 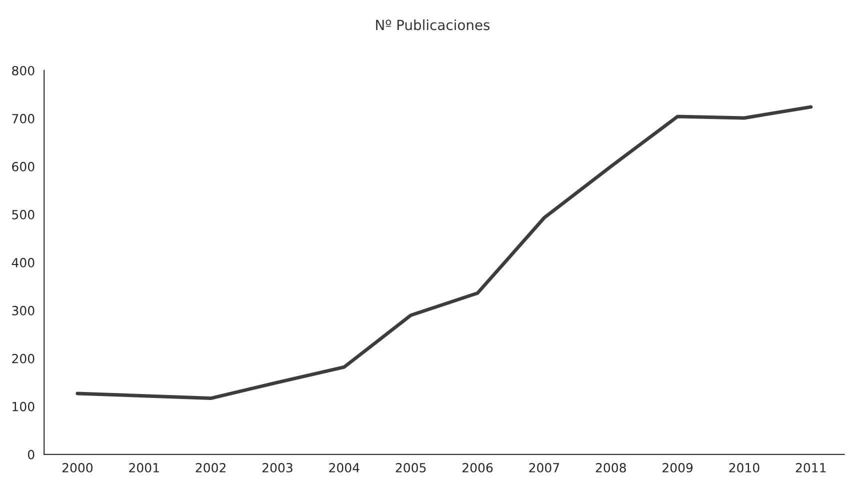 What do you see at coordinates (611, 467) in the screenshot?
I see `x-tick-label: 2008` at bounding box center [611, 467].